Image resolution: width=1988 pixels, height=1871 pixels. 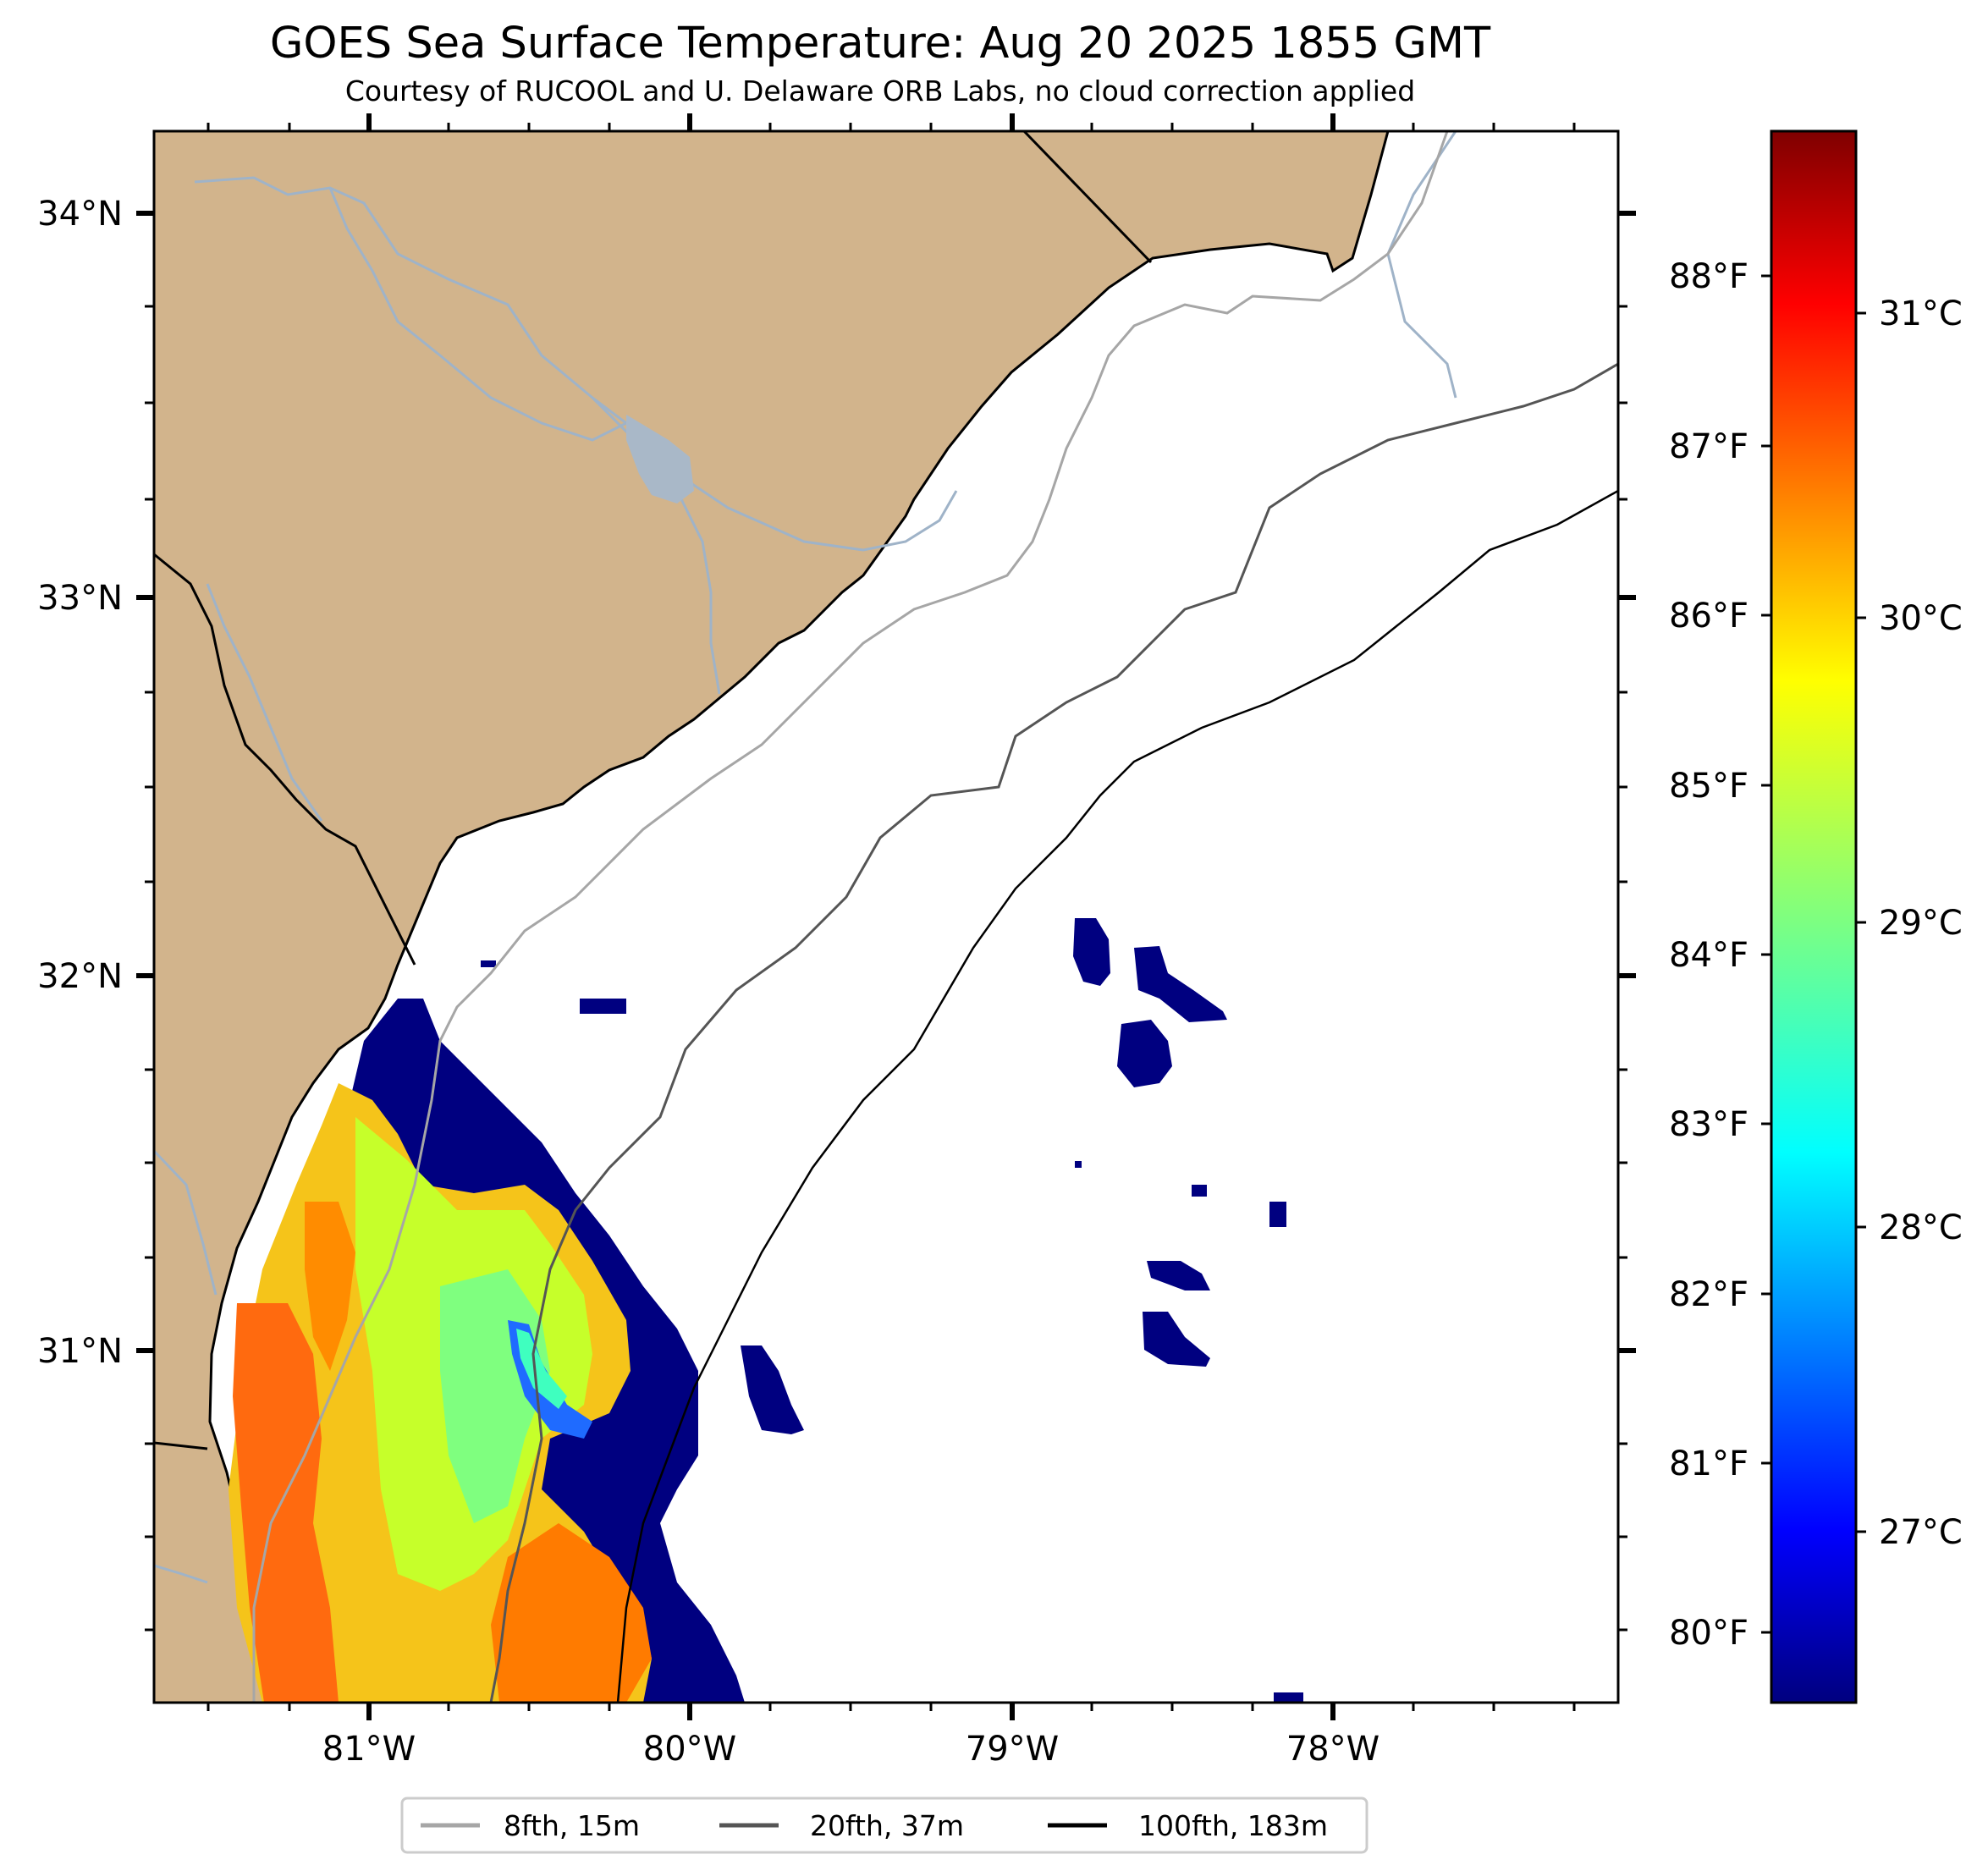 I want to click on legend-item-20fth: 20fth, 37m, so click(x=841, y=1825).